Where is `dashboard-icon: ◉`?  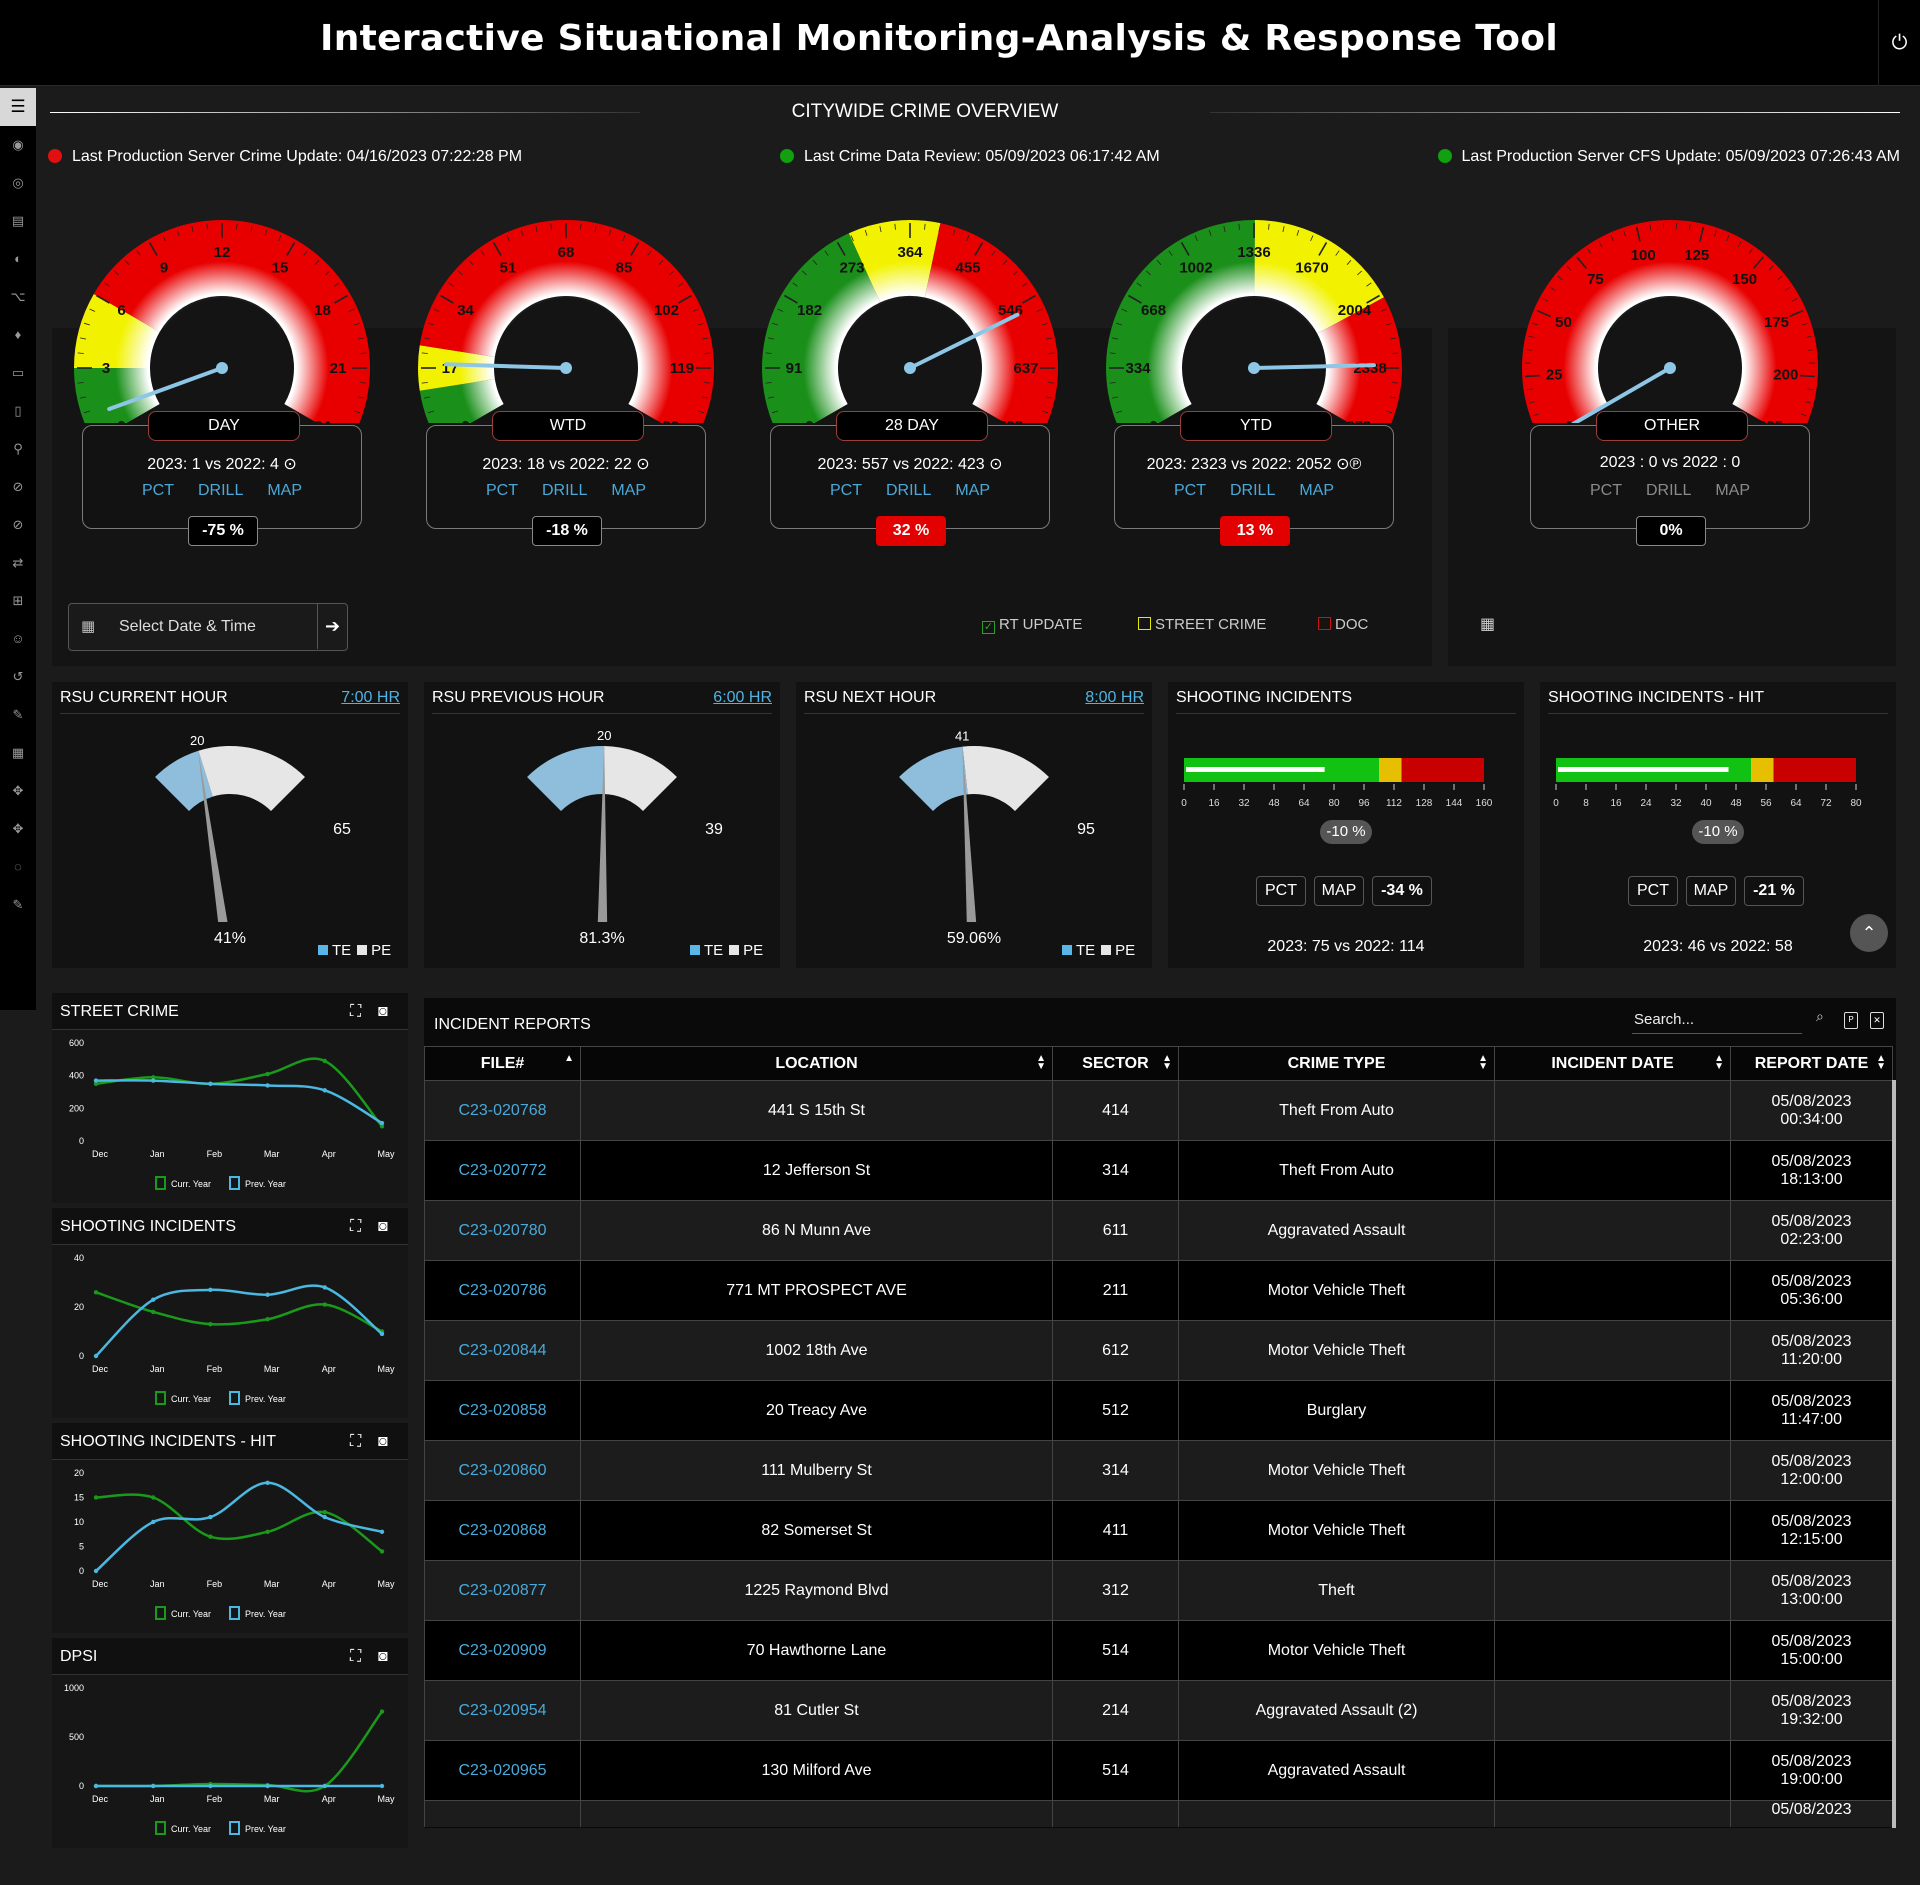
dashboard-icon: ◉ is located at coordinates (18, 144).